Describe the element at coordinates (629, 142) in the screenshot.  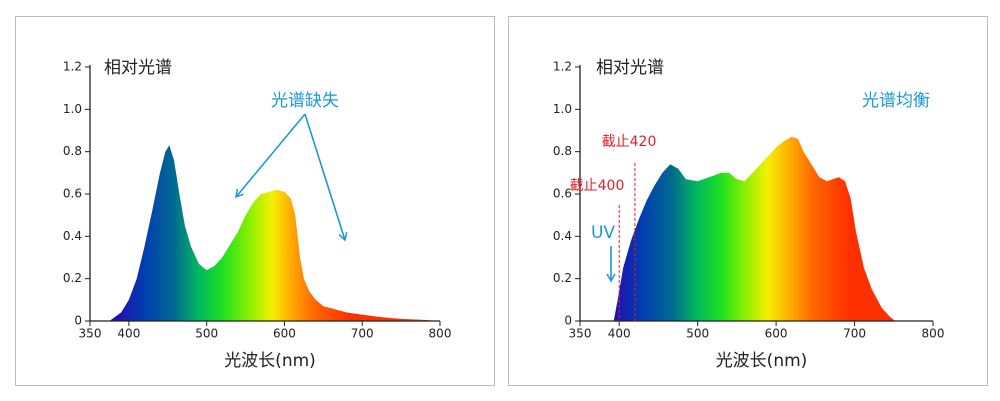
I see `cutoff-label: 截止420` at that location.